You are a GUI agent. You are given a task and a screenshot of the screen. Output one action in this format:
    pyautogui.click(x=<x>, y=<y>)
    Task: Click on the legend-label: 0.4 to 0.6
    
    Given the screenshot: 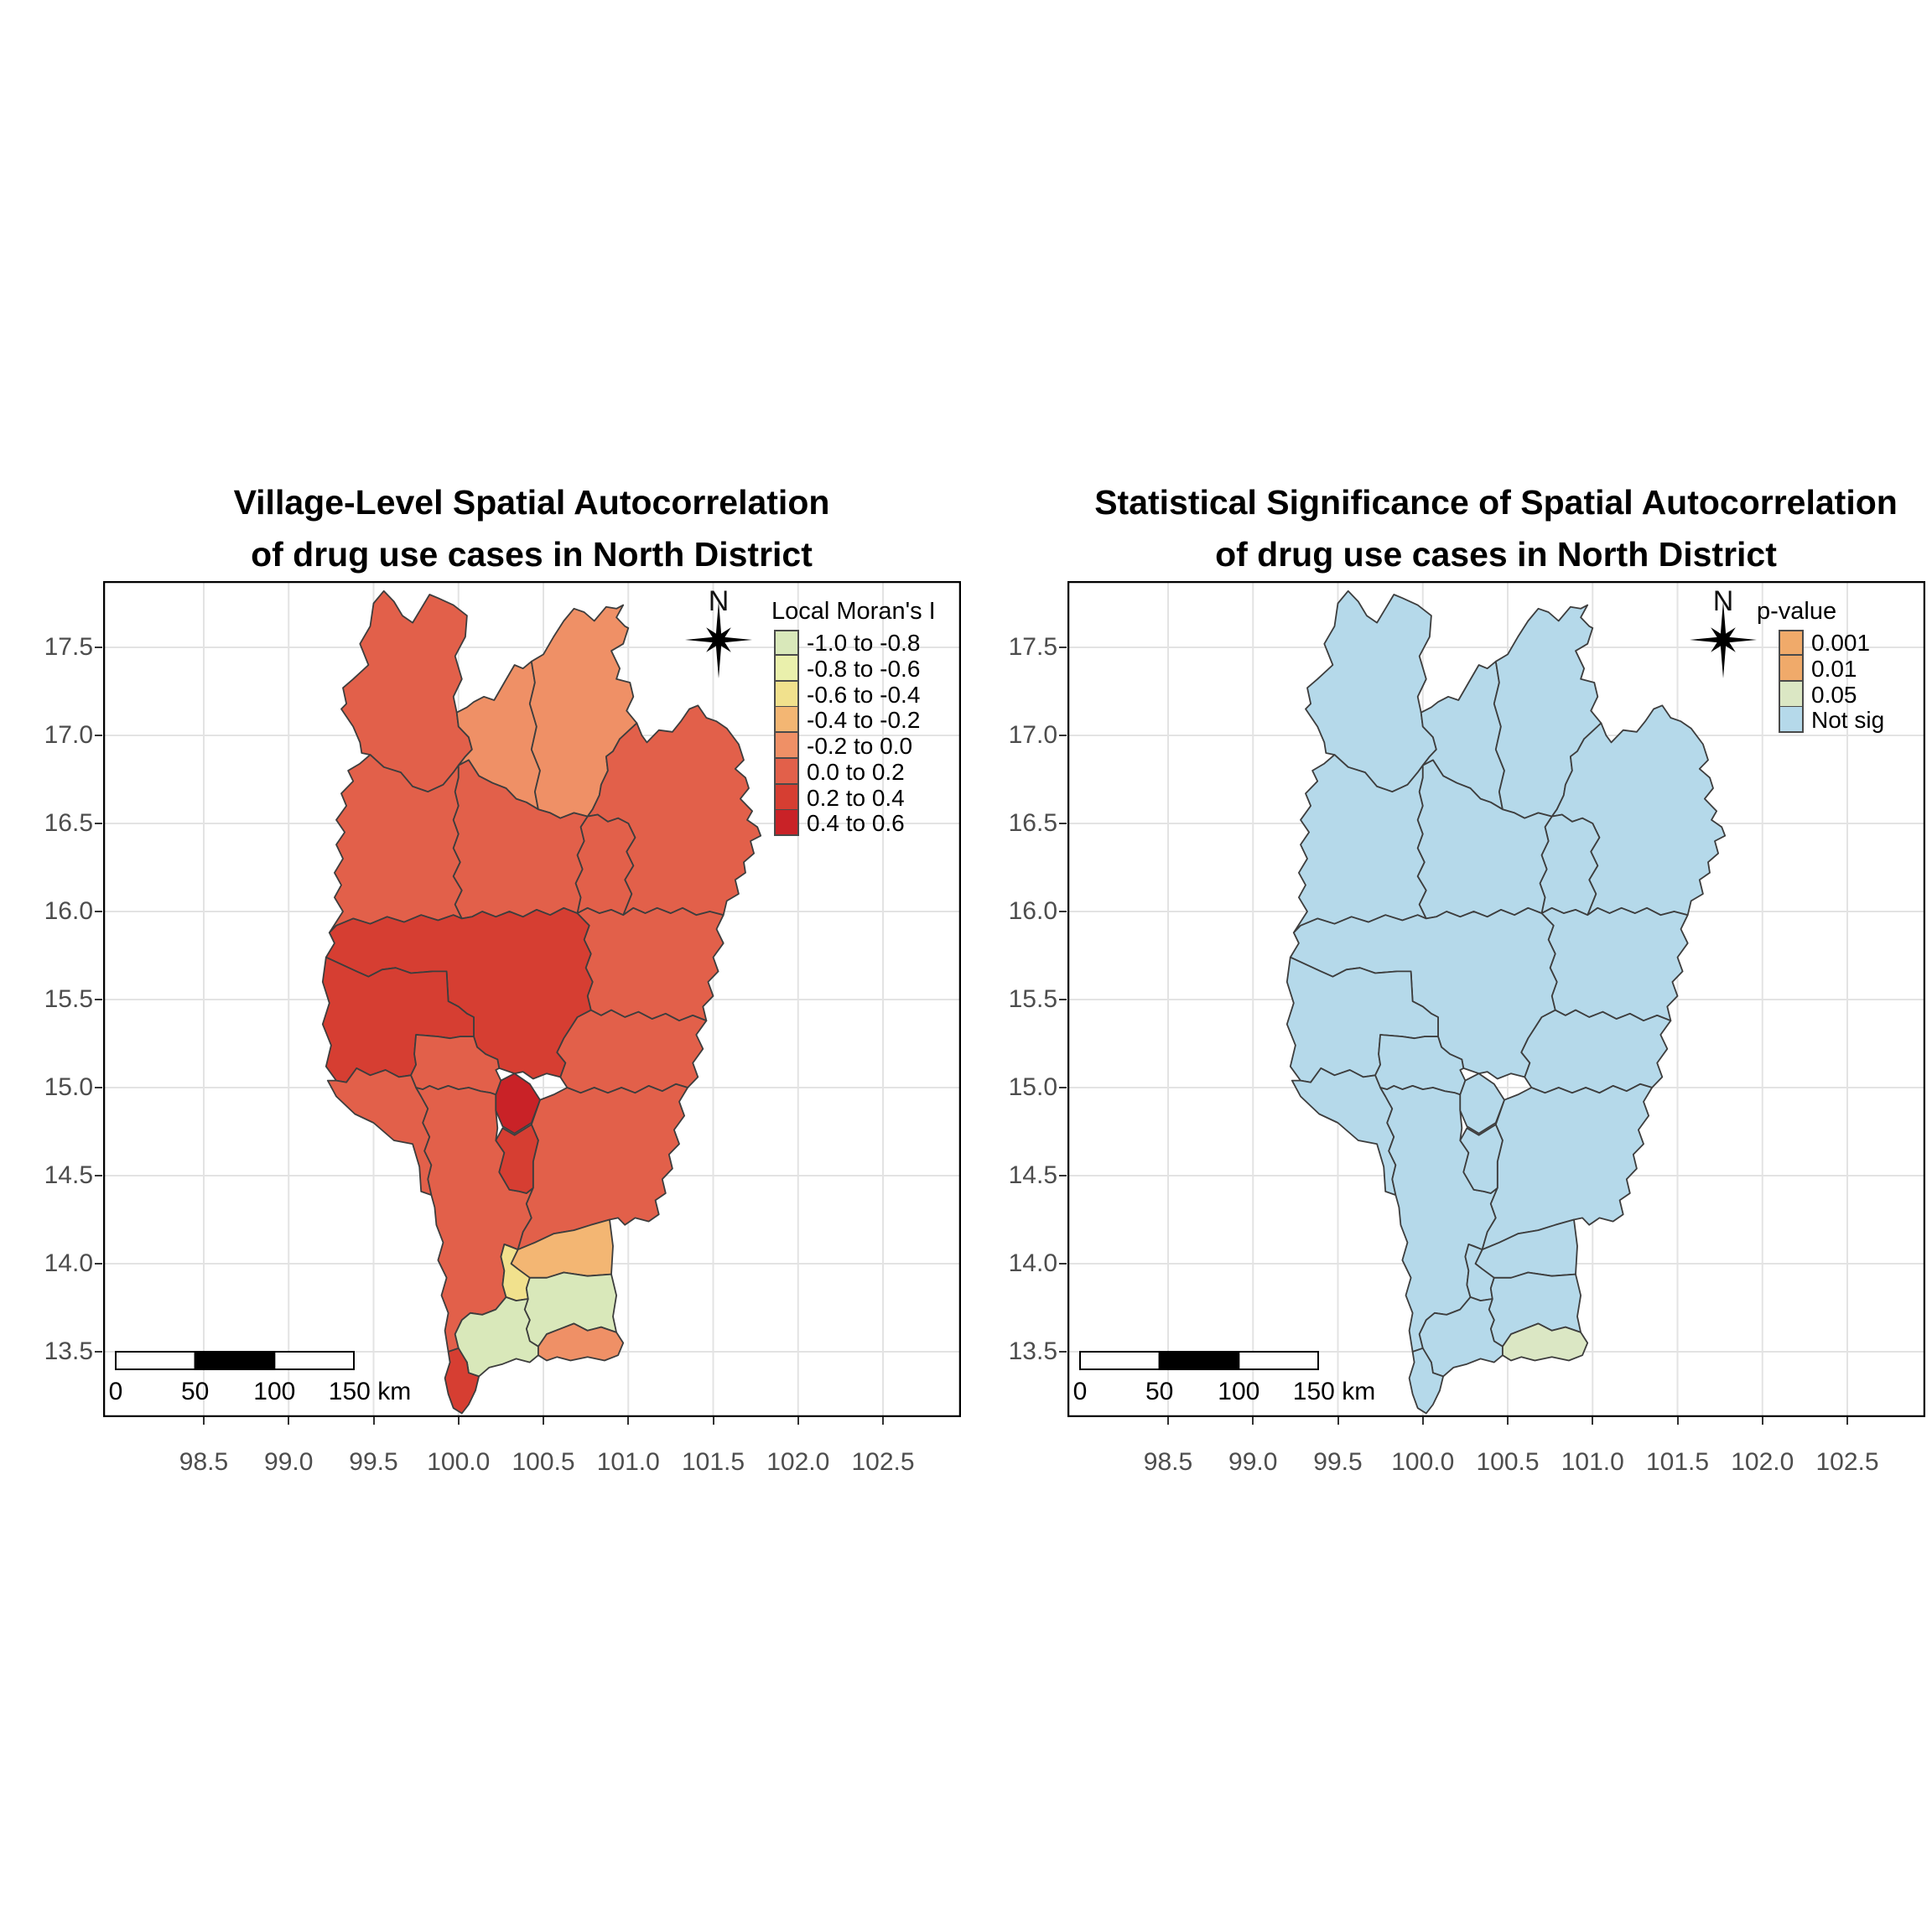 What is the action you would take?
    pyautogui.click(x=856, y=823)
    